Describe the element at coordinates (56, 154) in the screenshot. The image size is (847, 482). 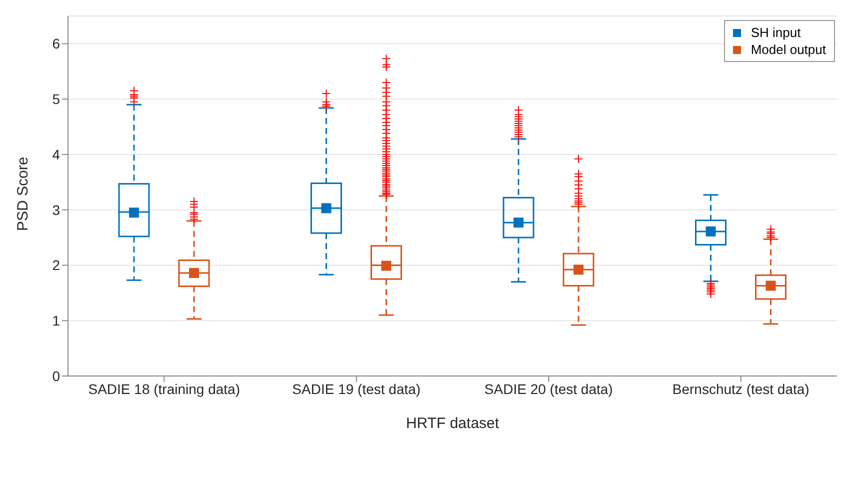
I see `y-tick-label: 4` at that location.